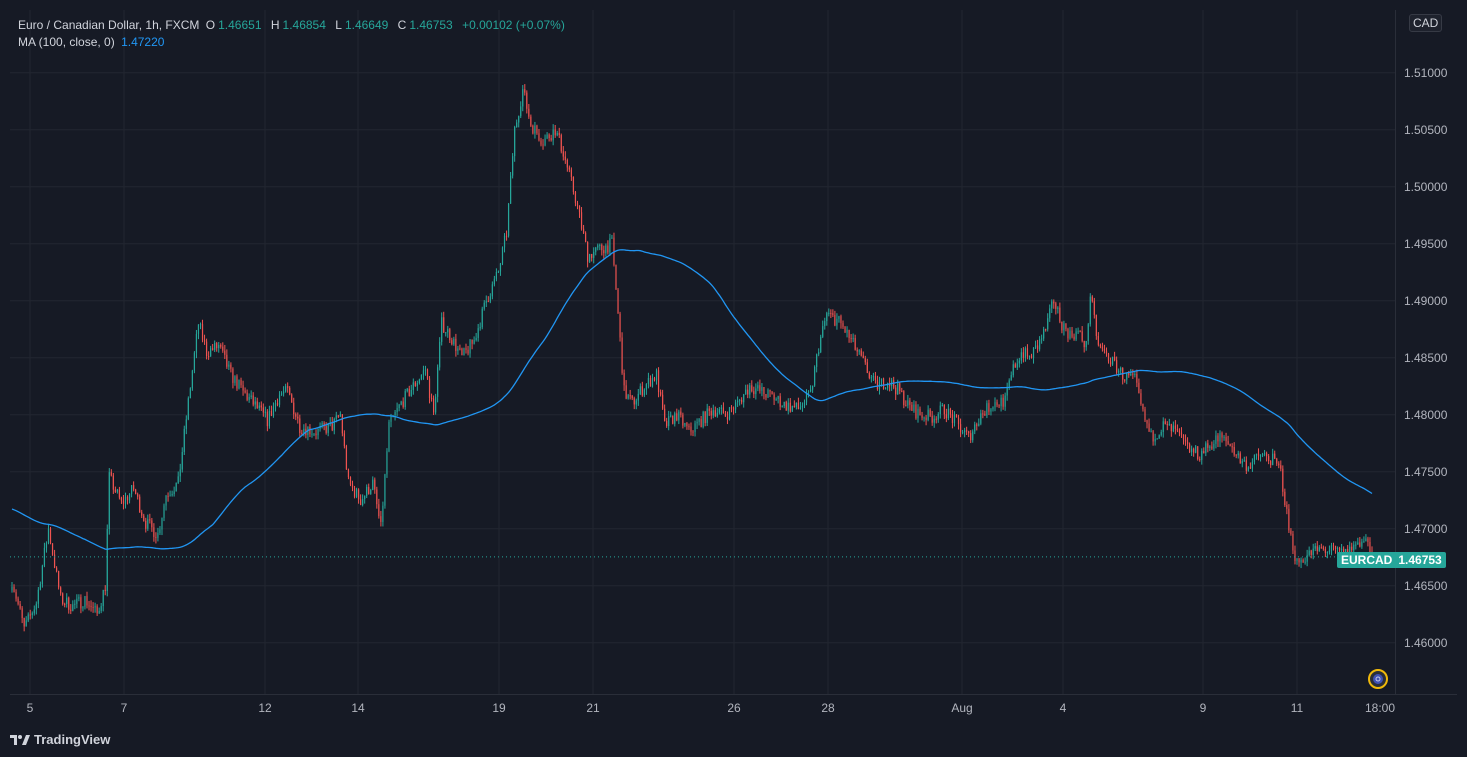 Image resolution: width=1467 pixels, height=757 pixels. I want to click on x-tick-label: 18:00, so click(1380, 708).